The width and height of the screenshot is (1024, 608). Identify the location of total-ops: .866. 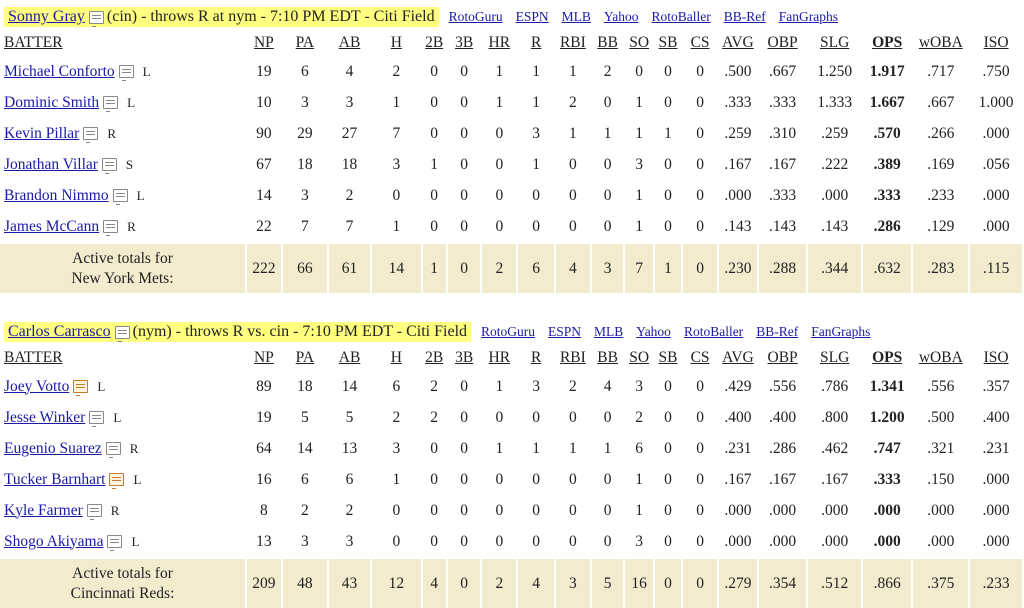
(887, 582).